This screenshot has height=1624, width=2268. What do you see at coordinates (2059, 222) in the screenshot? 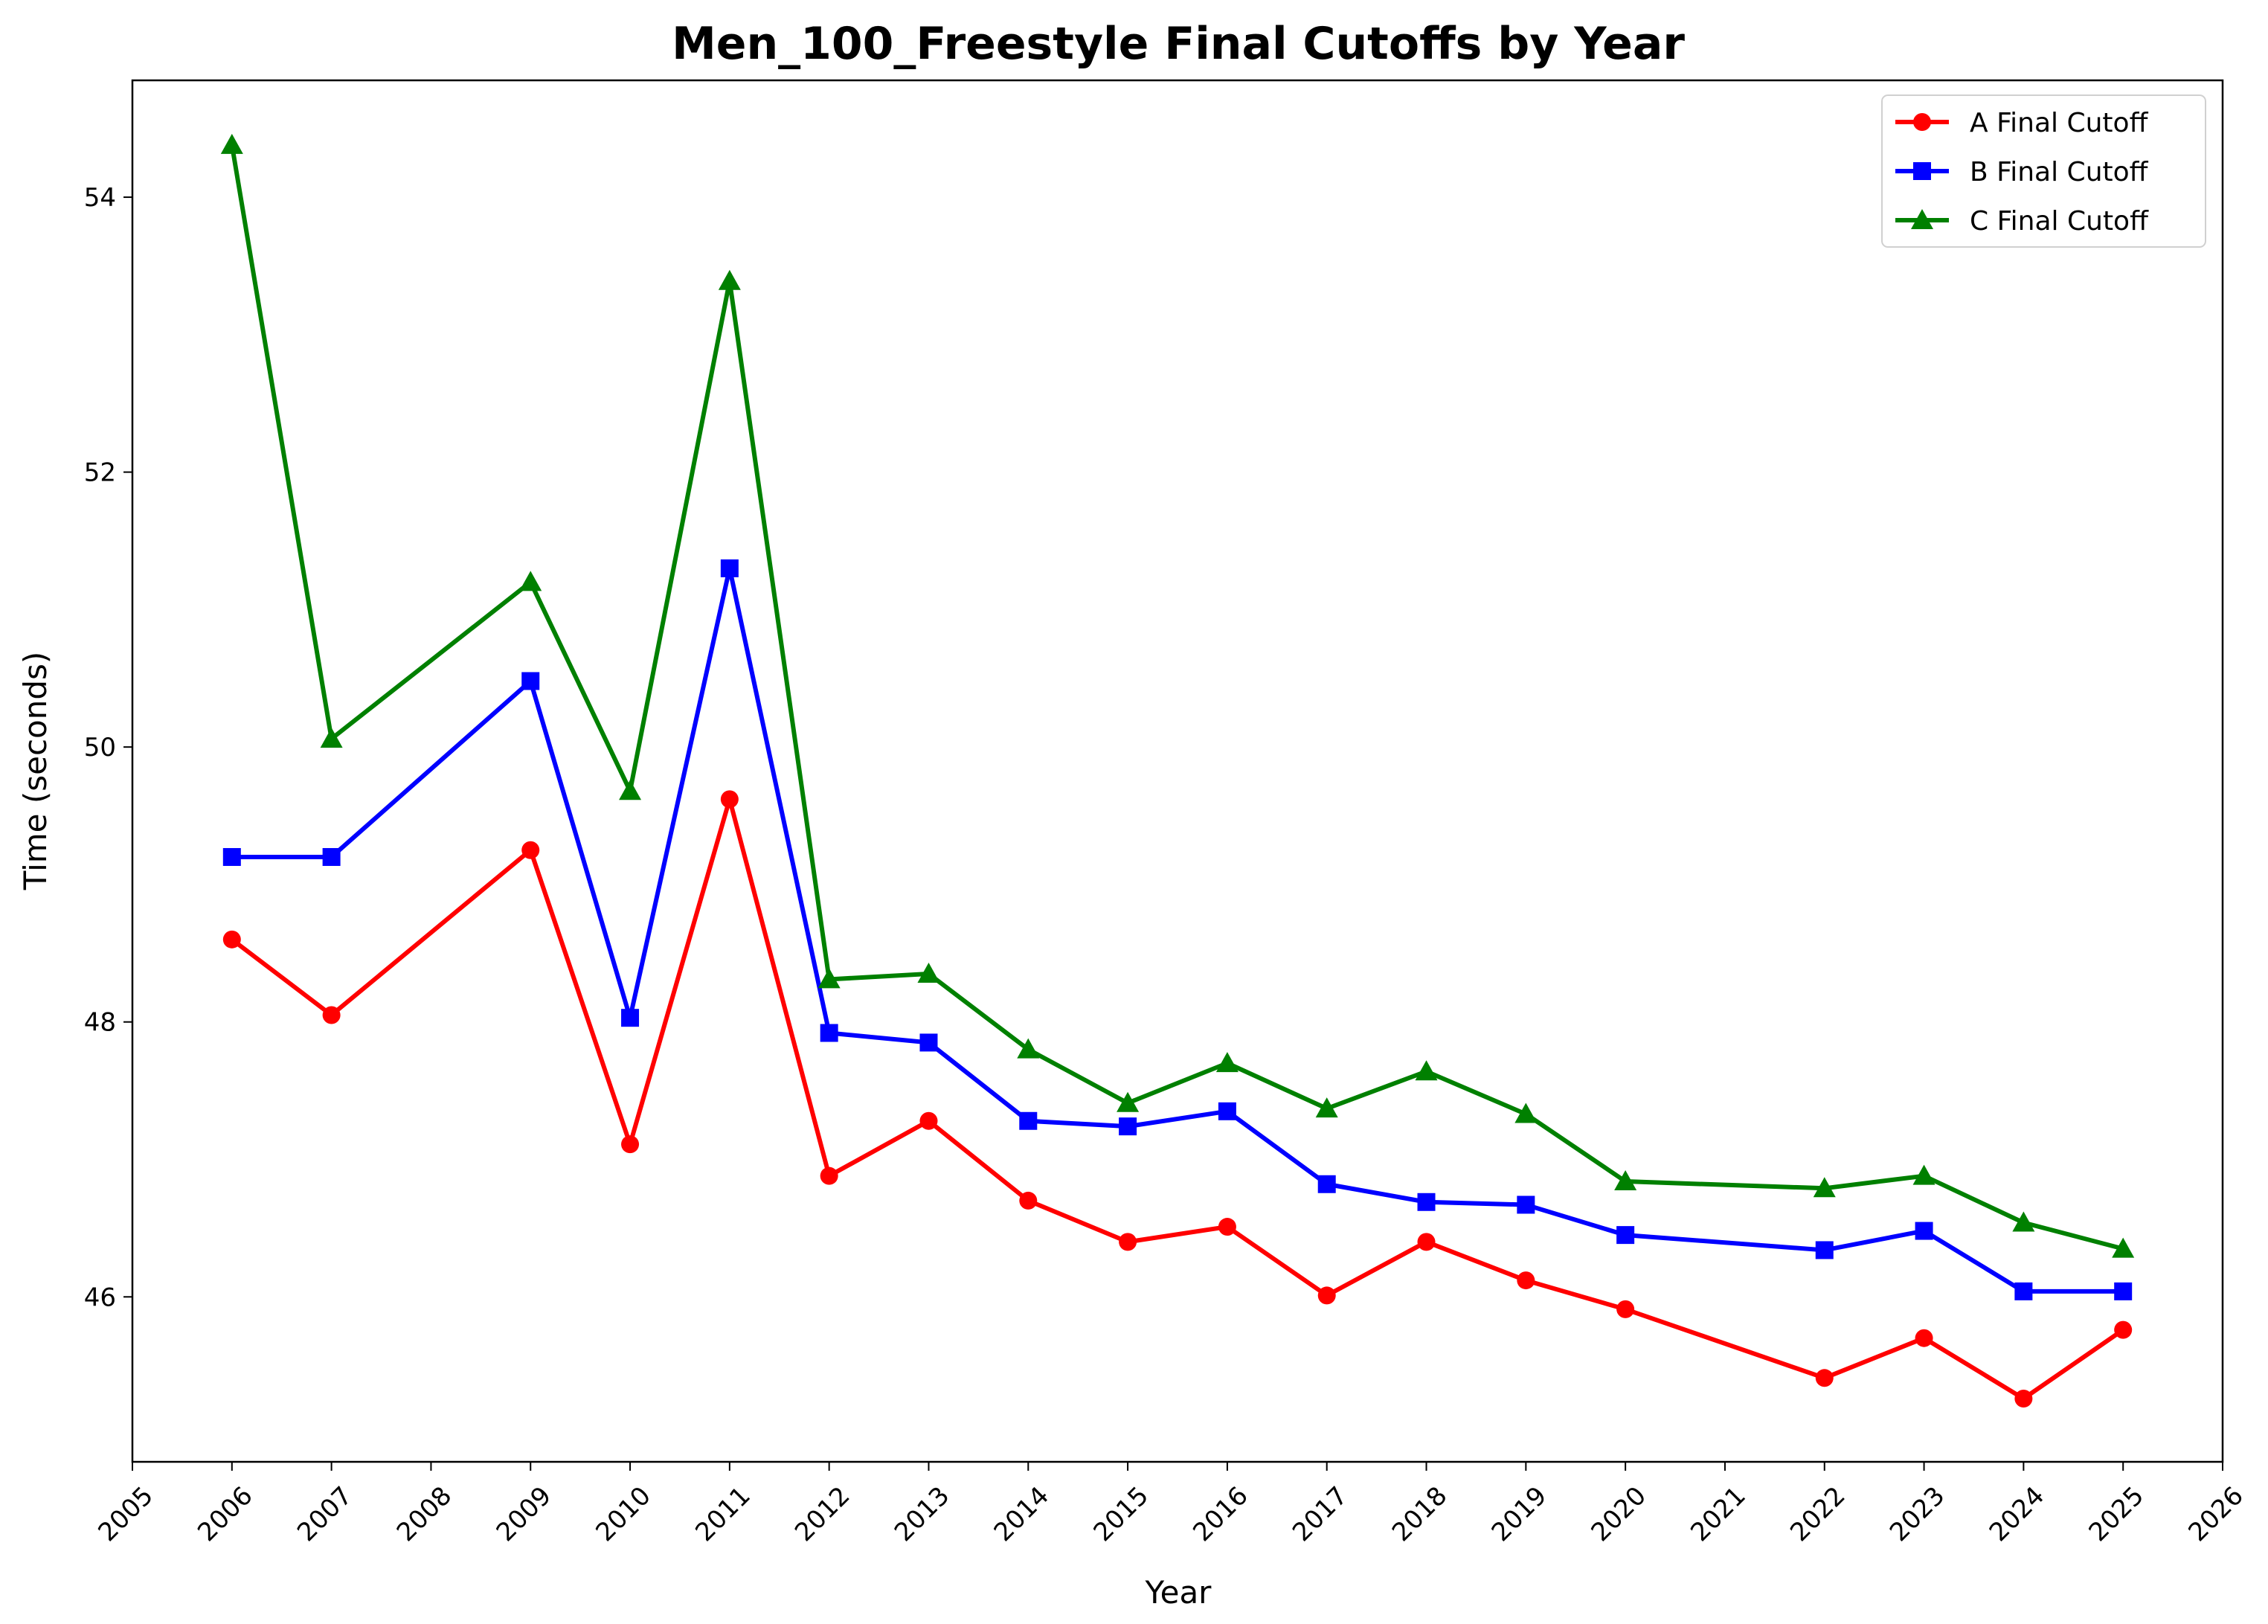
I see `legend-label: C Final Cutoff` at bounding box center [2059, 222].